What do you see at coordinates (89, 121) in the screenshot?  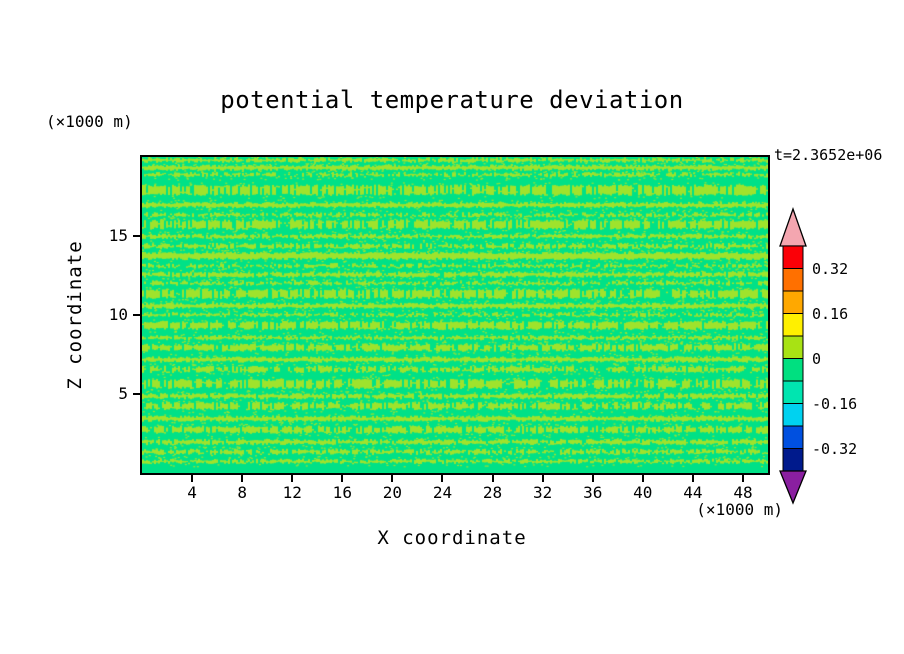 I see `y-axis-units-label: (×1000 m)` at bounding box center [89, 121].